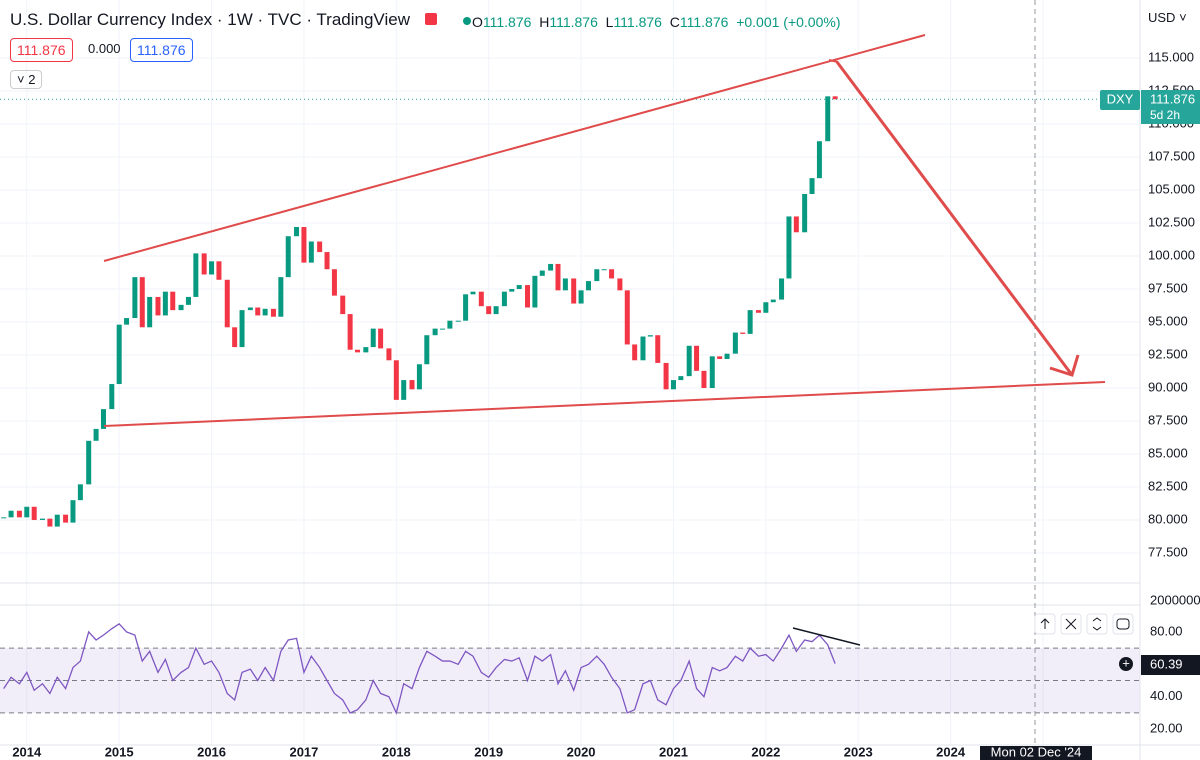 The height and width of the screenshot is (760, 1200). What do you see at coordinates (1171, 188) in the screenshot?
I see `y-tick-label: 105.000` at bounding box center [1171, 188].